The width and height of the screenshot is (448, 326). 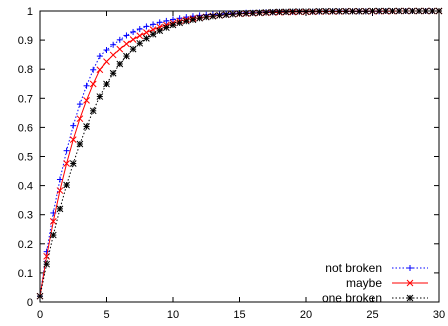 I want to click on y-tick-label: 0.6, so click(x=25, y=128).